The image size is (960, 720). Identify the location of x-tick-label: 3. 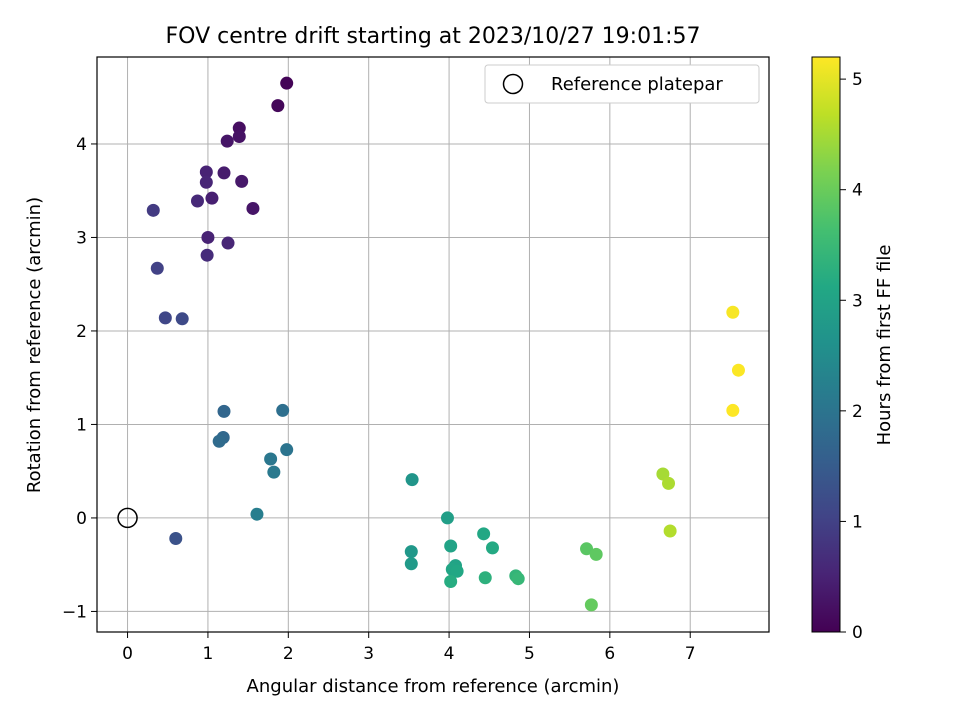
(368, 654).